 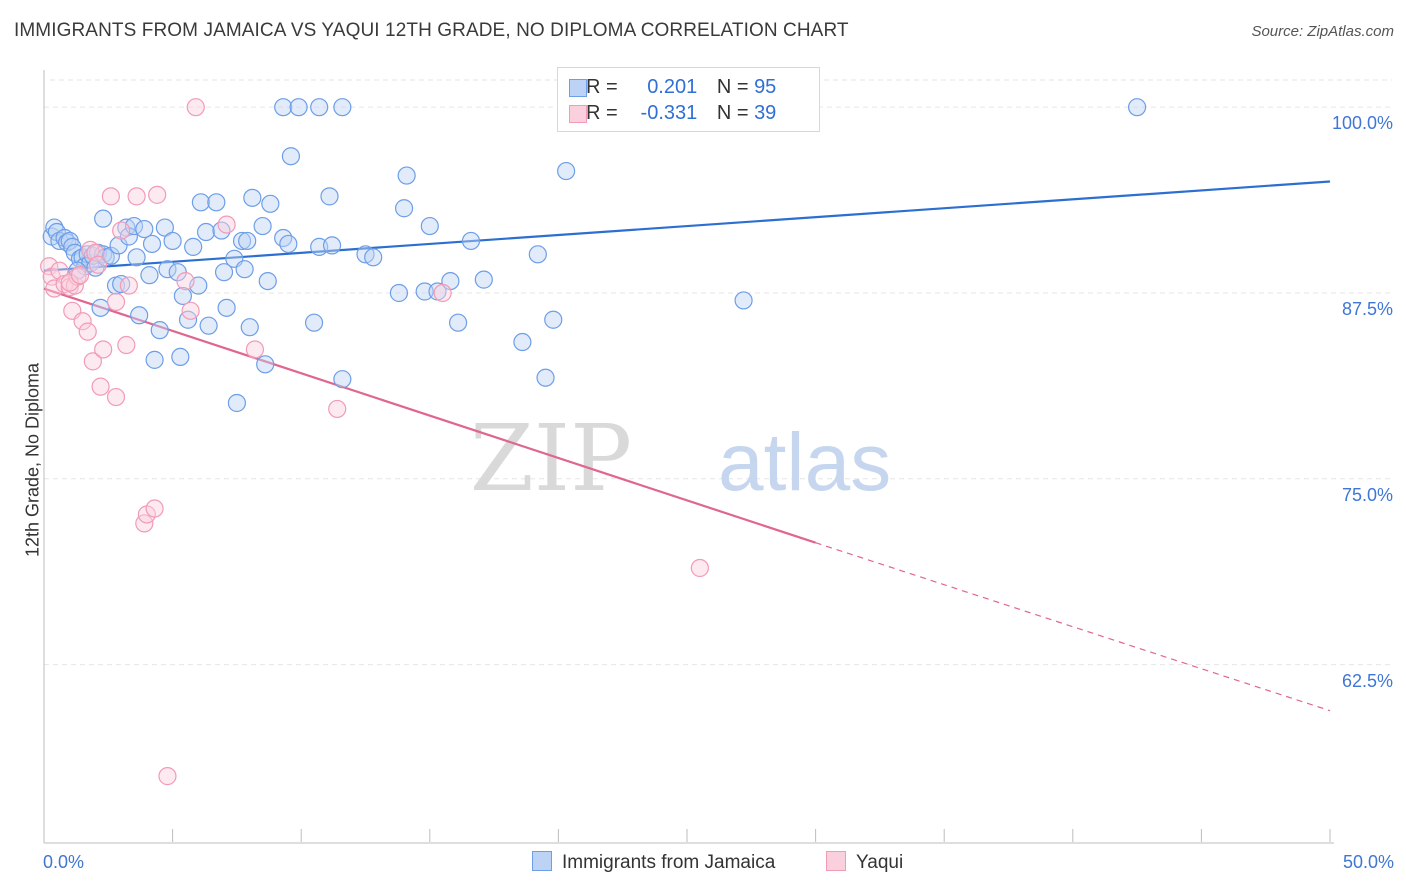 What do you see at coordinates (836, 861) in the screenshot?
I see `bottom-legend-swatch-yaqui` at bounding box center [836, 861].